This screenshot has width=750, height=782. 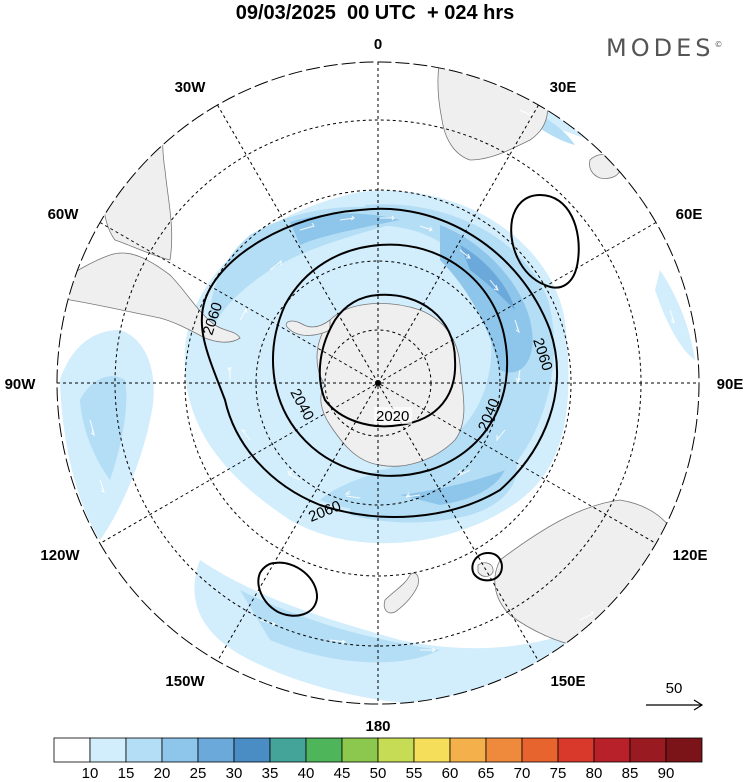 I want to click on contour-2060-low-southwest, so click(x=288, y=589).